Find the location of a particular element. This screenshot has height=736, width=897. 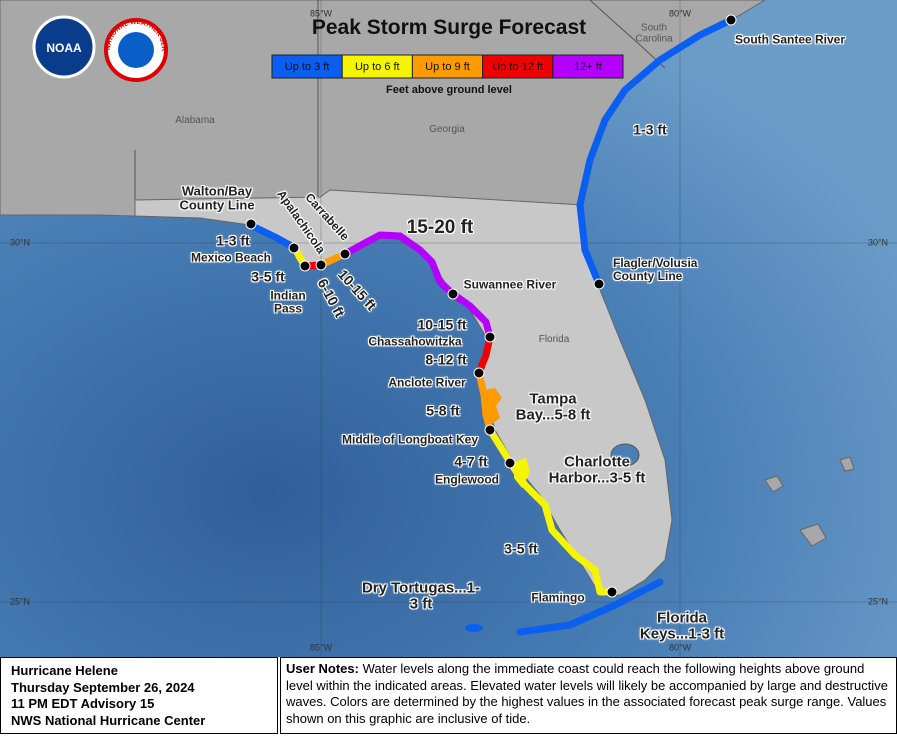

region-label: South Carolina is located at coordinates (654, 33).